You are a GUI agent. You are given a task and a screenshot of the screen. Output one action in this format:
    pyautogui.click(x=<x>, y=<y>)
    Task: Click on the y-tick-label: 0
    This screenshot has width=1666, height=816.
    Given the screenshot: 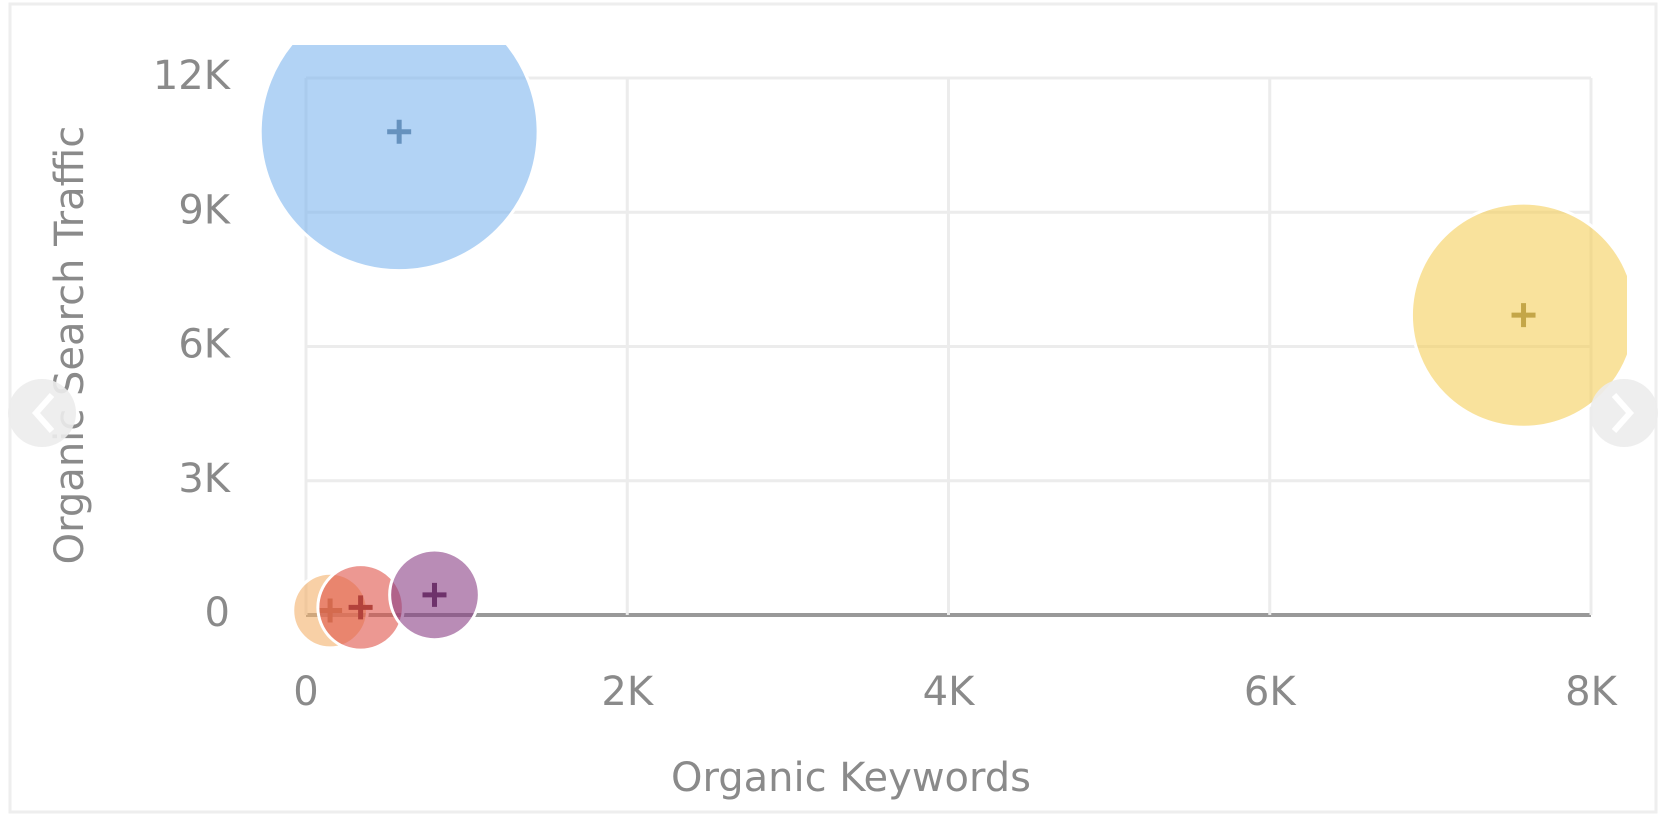 What is the action you would take?
    pyautogui.click(x=217, y=613)
    